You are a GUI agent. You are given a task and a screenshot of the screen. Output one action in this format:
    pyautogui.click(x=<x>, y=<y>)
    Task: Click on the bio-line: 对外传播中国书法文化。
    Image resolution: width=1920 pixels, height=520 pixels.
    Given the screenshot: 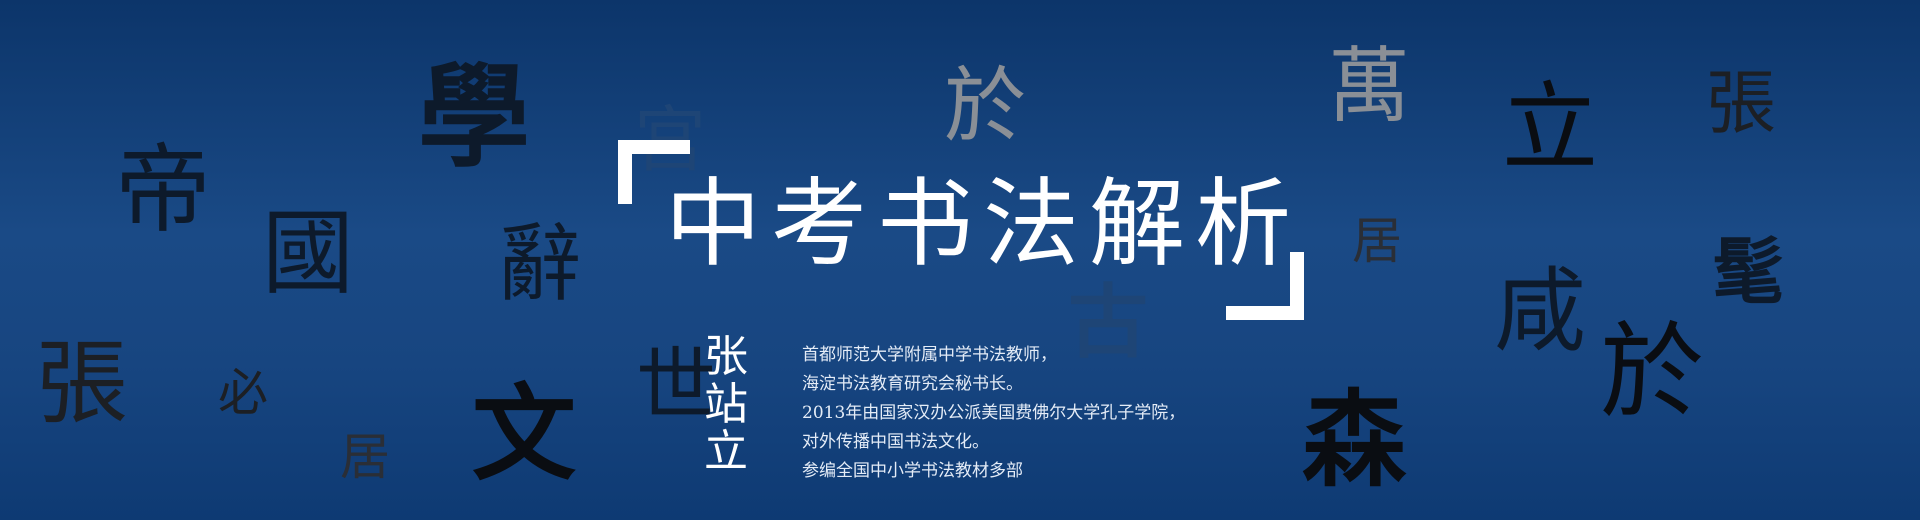 What is the action you would take?
    pyautogui.click(x=895, y=442)
    